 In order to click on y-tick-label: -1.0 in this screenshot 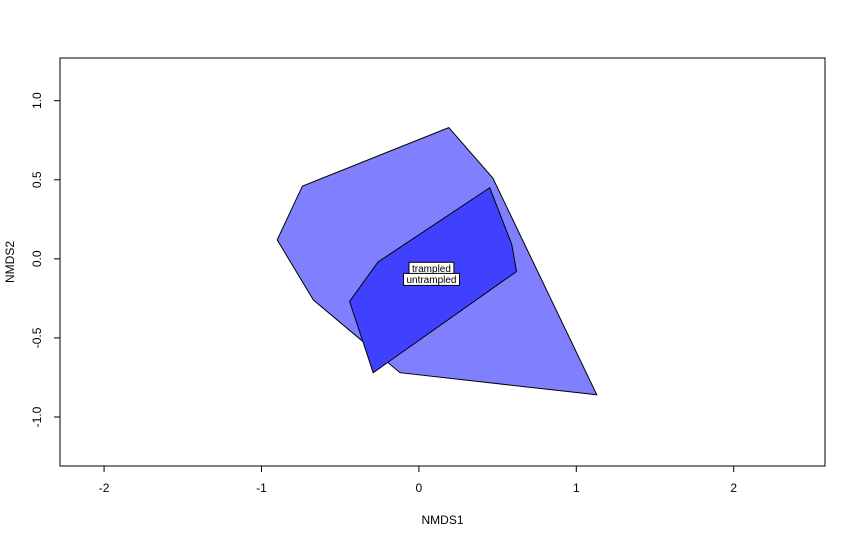, I will do `click(37, 416)`.